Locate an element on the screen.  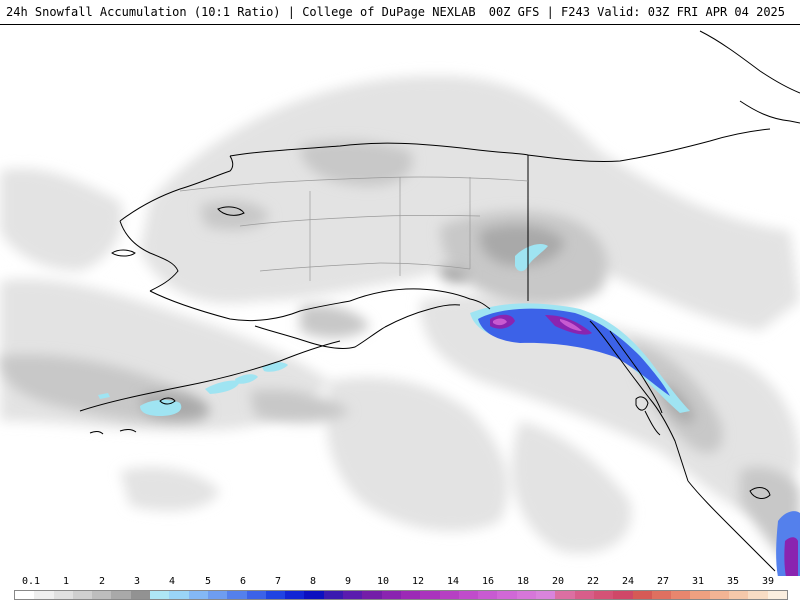
boundary-lines is located at coordinates (354, 228).